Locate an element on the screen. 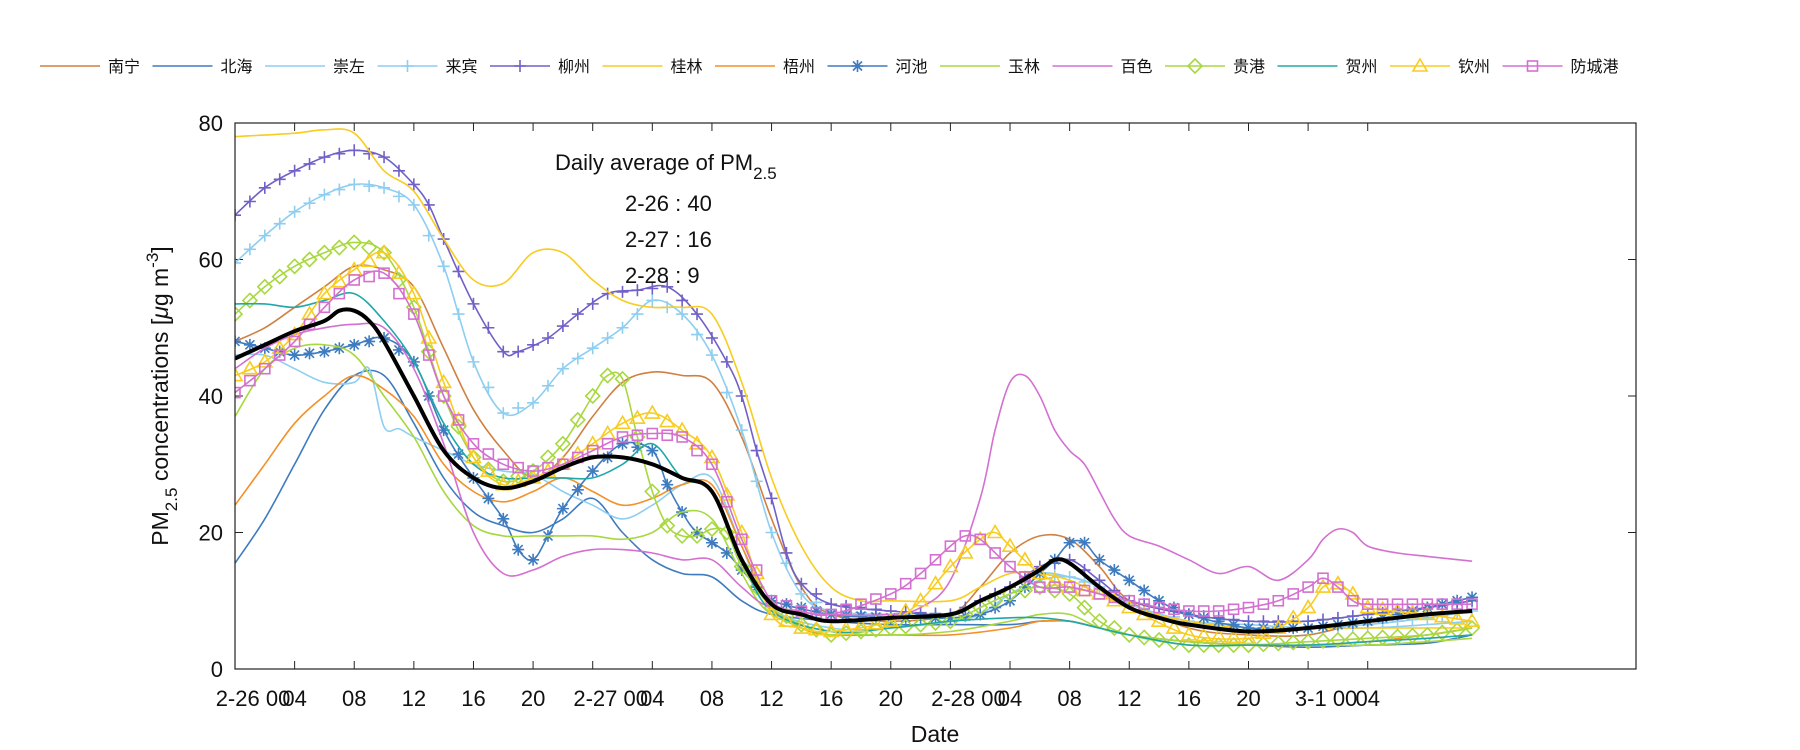 This screenshot has height=750, width=1800. y-tick-label: 80 is located at coordinates (211, 123).